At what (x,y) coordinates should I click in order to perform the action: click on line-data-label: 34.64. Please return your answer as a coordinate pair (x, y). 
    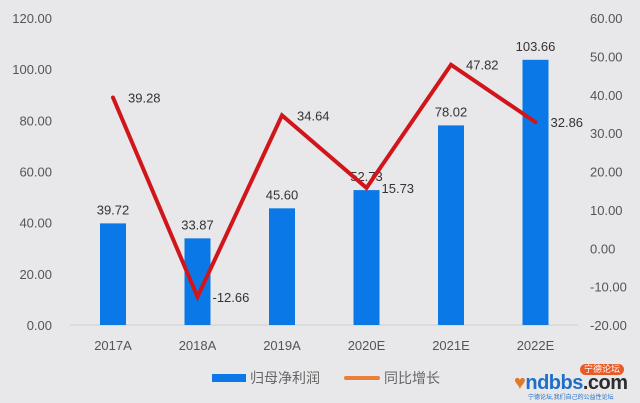
    Looking at the image, I should click on (313, 115).